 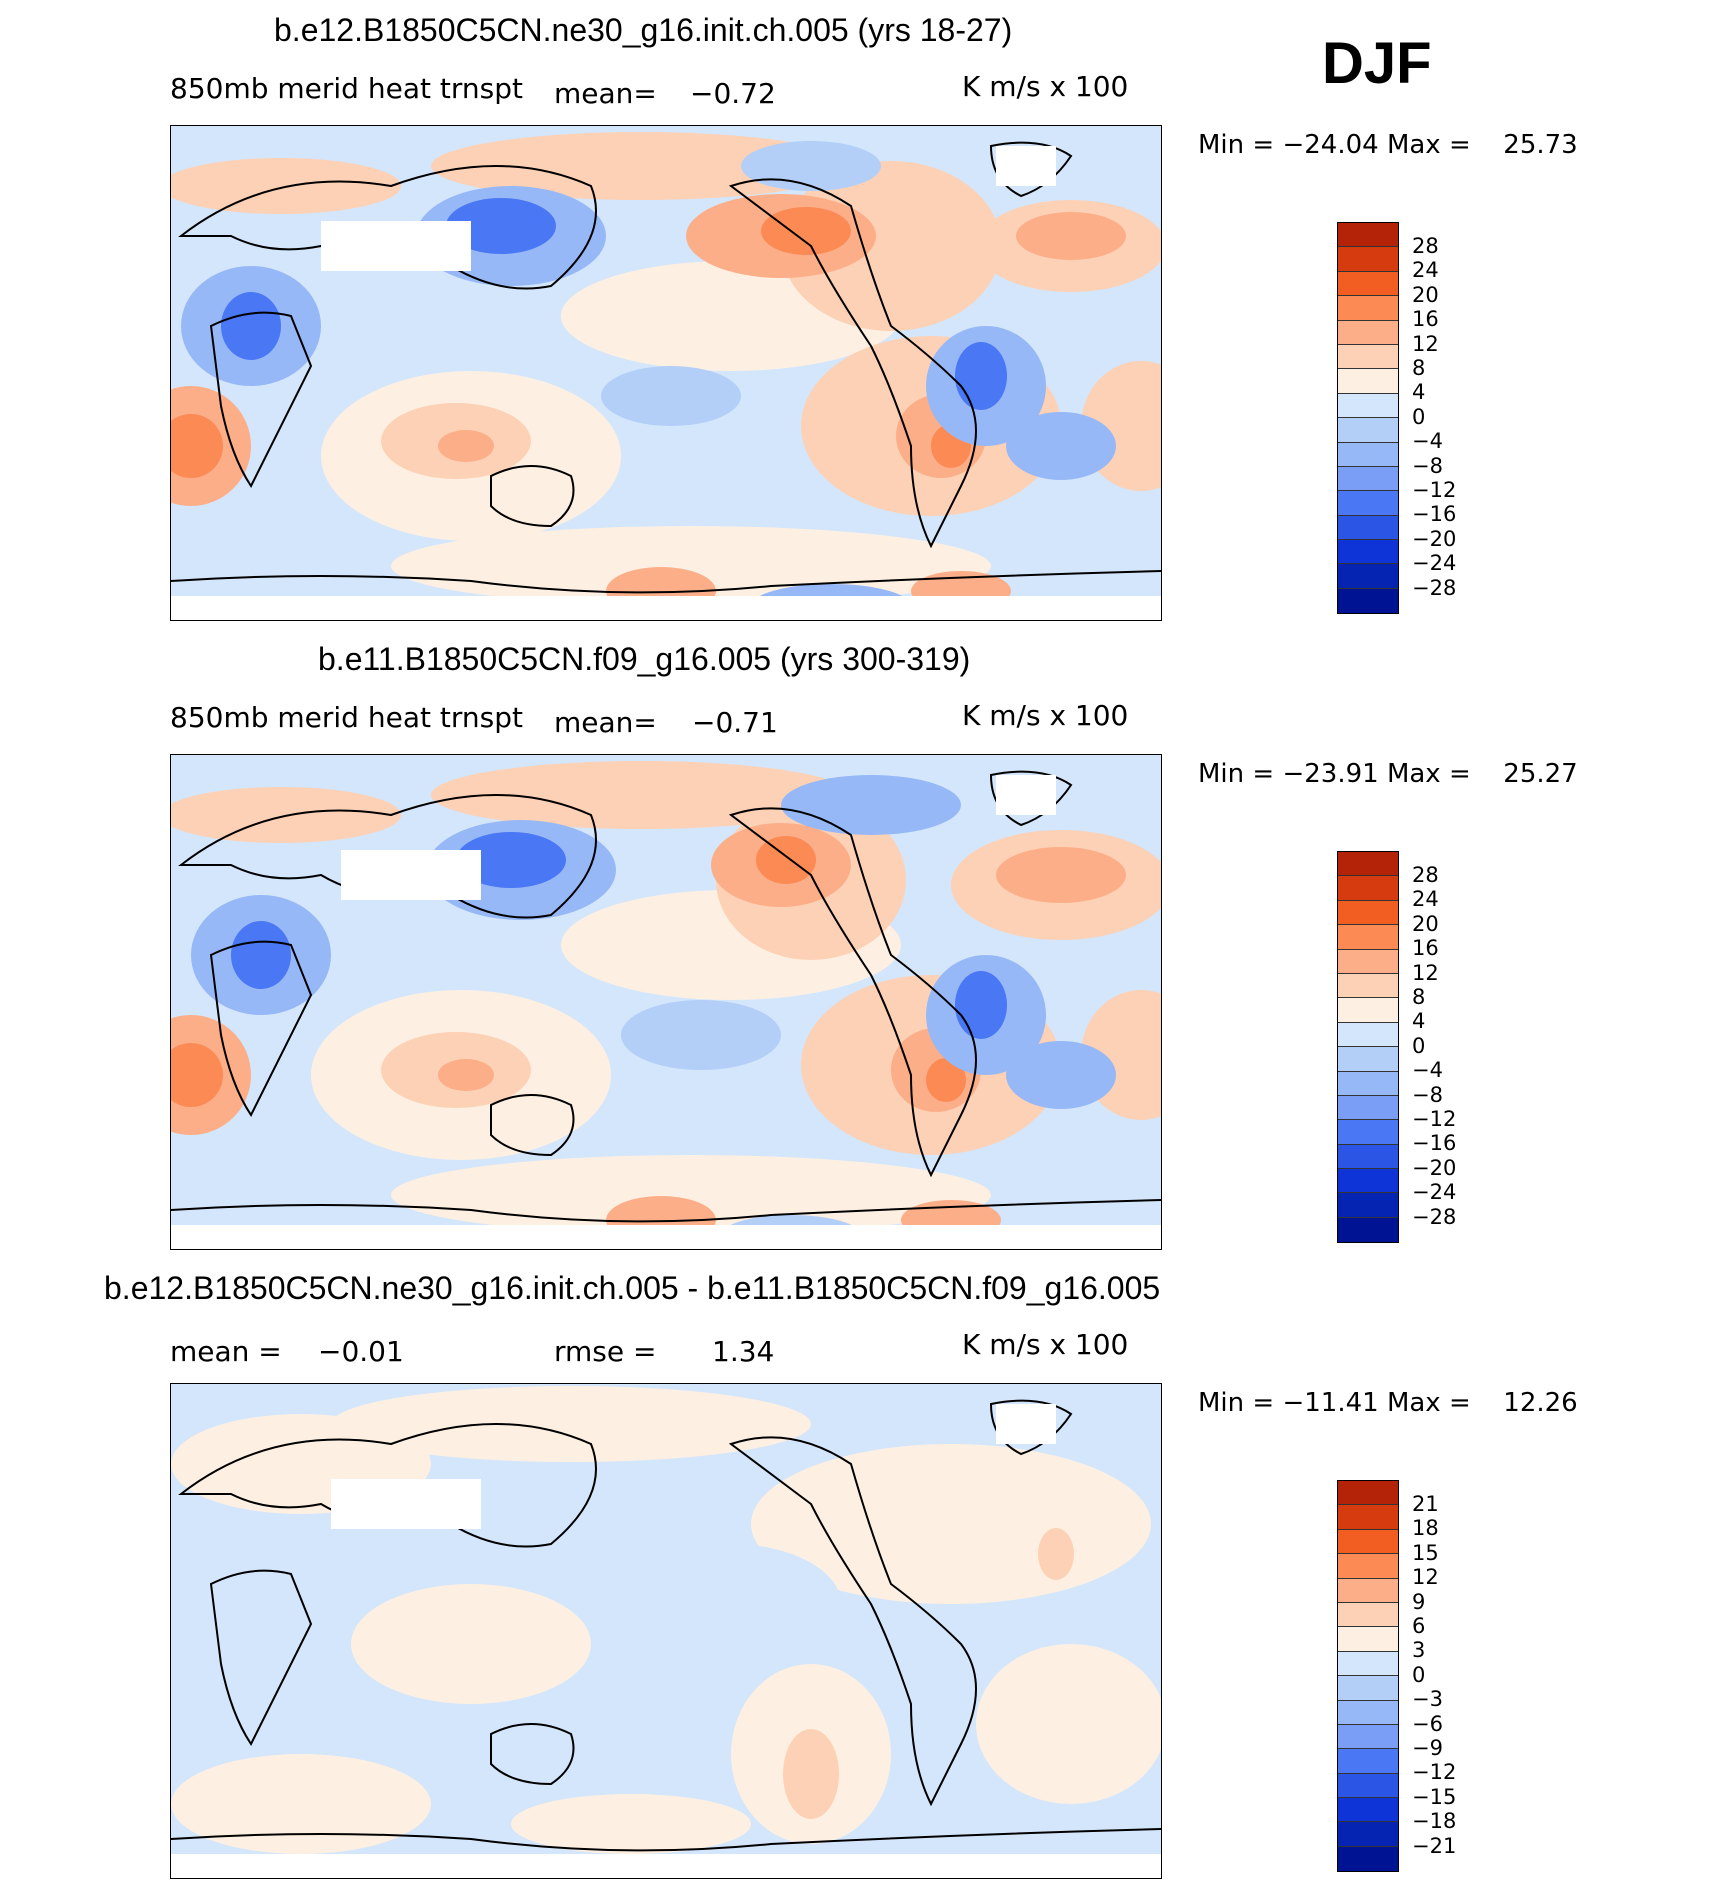 I want to click on panel-1-variable: 850mb merid heat trnspt, so click(x=346, y=88).